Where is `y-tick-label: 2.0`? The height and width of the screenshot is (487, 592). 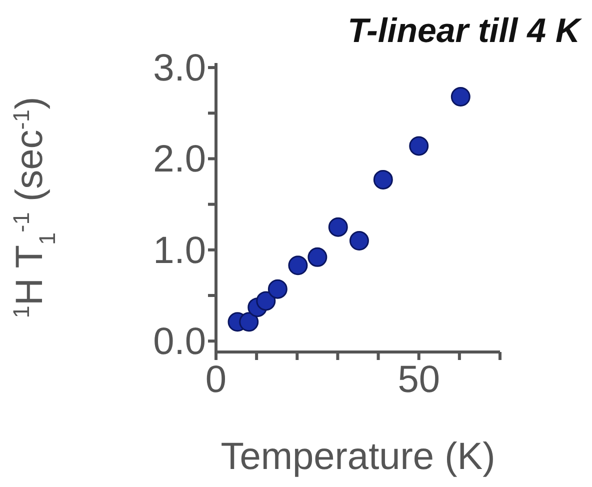
y-tick-label: 2.0 is located at coordinates (179, 159).